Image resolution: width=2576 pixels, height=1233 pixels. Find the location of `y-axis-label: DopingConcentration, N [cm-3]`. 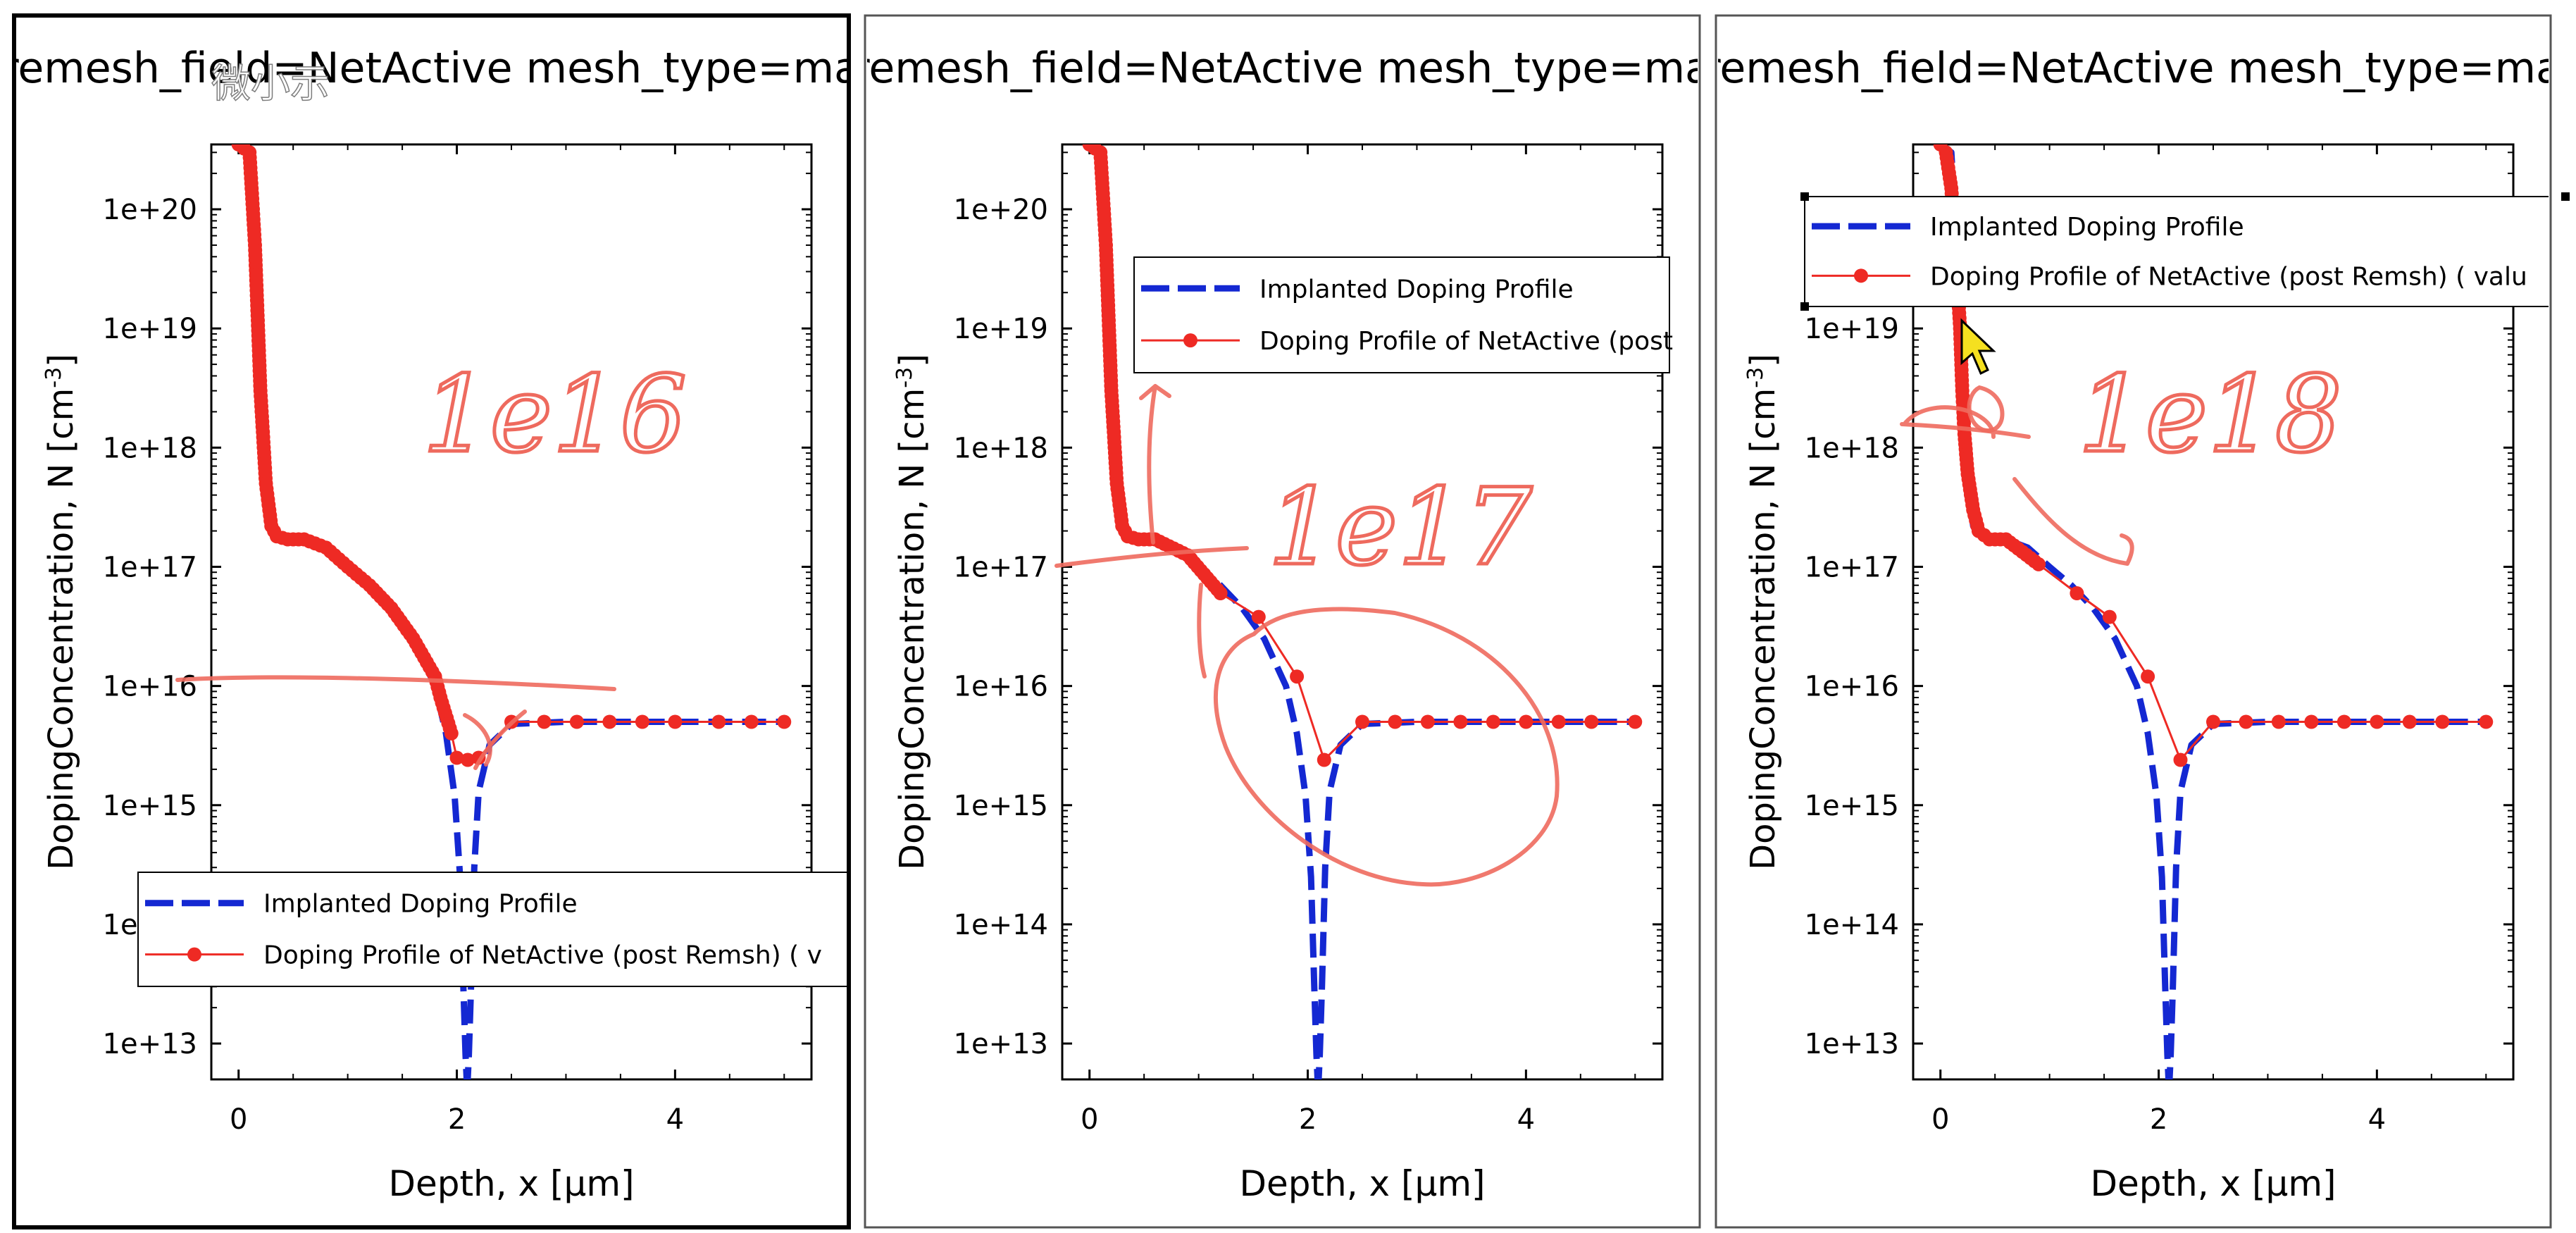

y-axis-label: DopingConcentration, N [cm-3] is located at coordinates (1764, 612).